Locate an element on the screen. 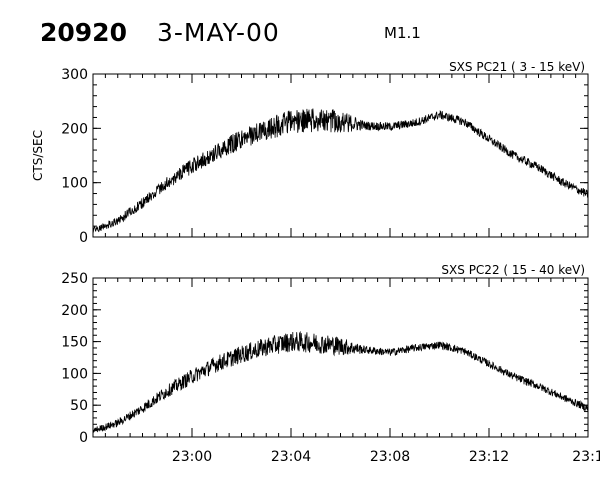  y-tick-label: 50 is located at coordinates (79, 406).